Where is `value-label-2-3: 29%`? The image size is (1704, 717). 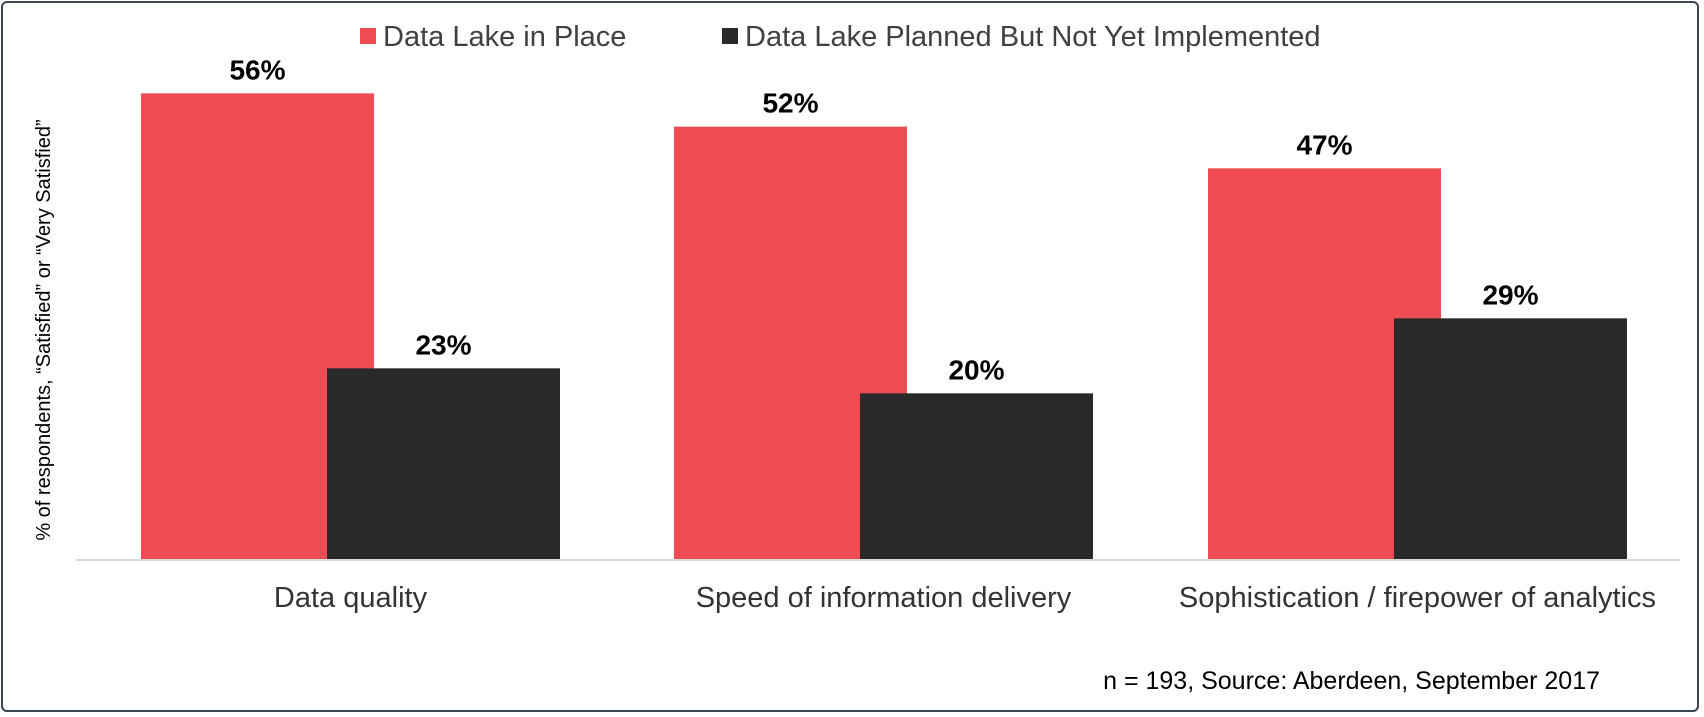
value-label-2-3: 29% is located at coordinates (1510, 294).